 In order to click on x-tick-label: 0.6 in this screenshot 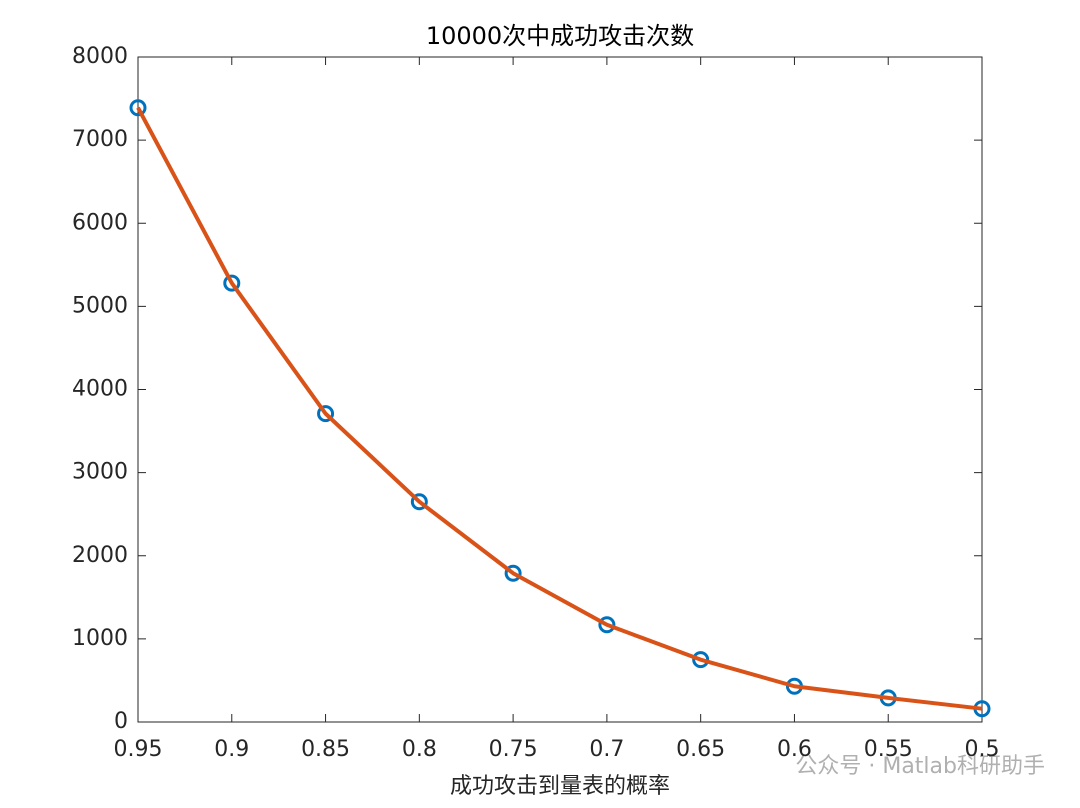, I will do `click(794, 749)`.